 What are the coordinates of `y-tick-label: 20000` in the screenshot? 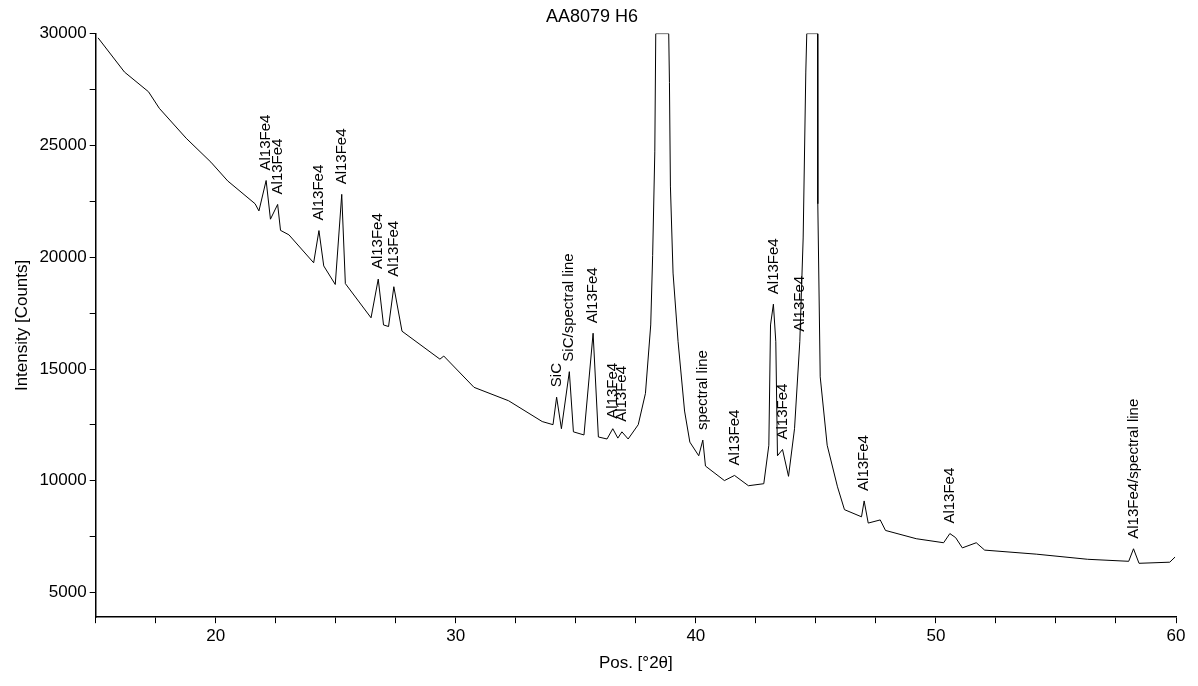 It's located at (63, 256).